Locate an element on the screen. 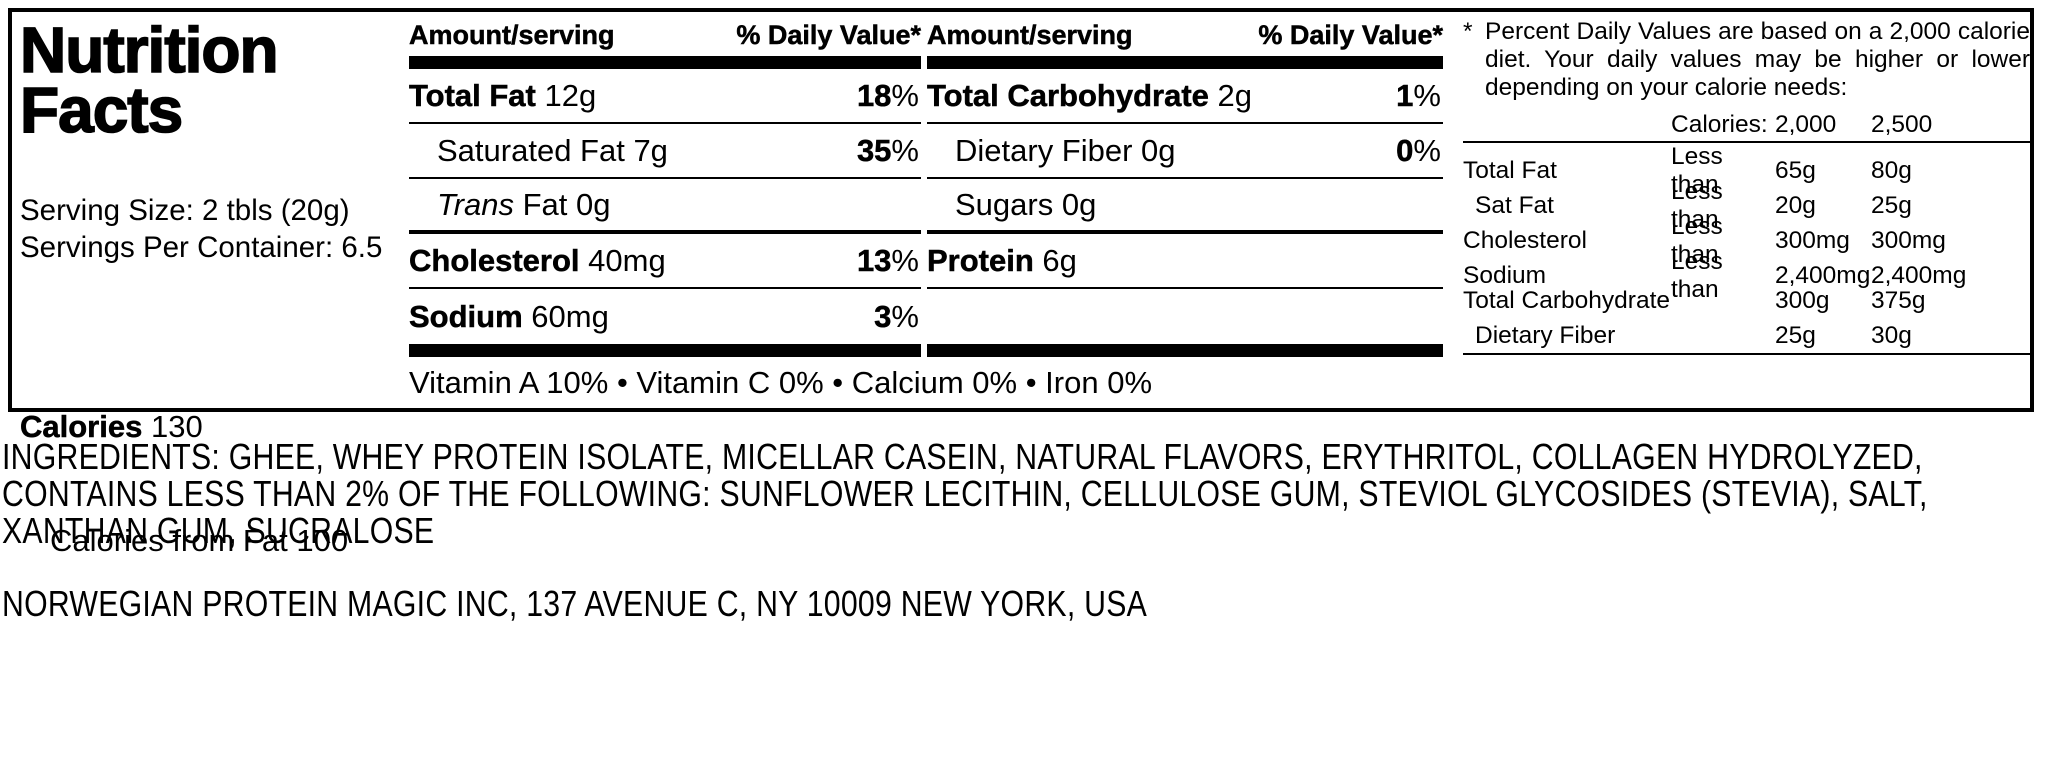 Image resolution: width=2048 pixels, height=774 pixels. calories-block: Calories 130 Calories from Fat 100 is located at coordinates (206, 484).